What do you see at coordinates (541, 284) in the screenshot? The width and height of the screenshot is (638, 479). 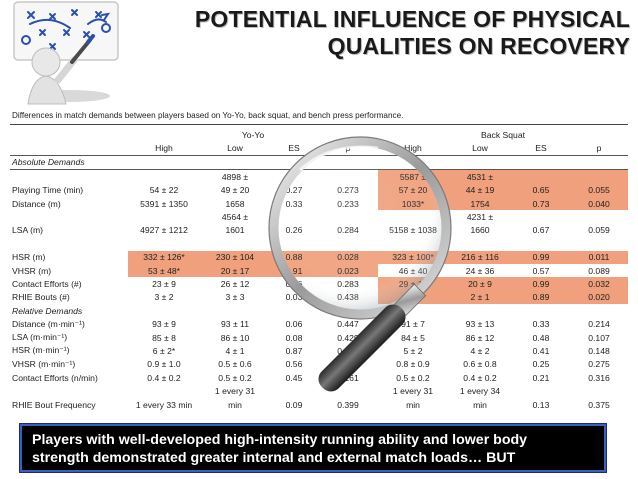 I see `table-cell: 0.99` at bounding box center [541, 284].